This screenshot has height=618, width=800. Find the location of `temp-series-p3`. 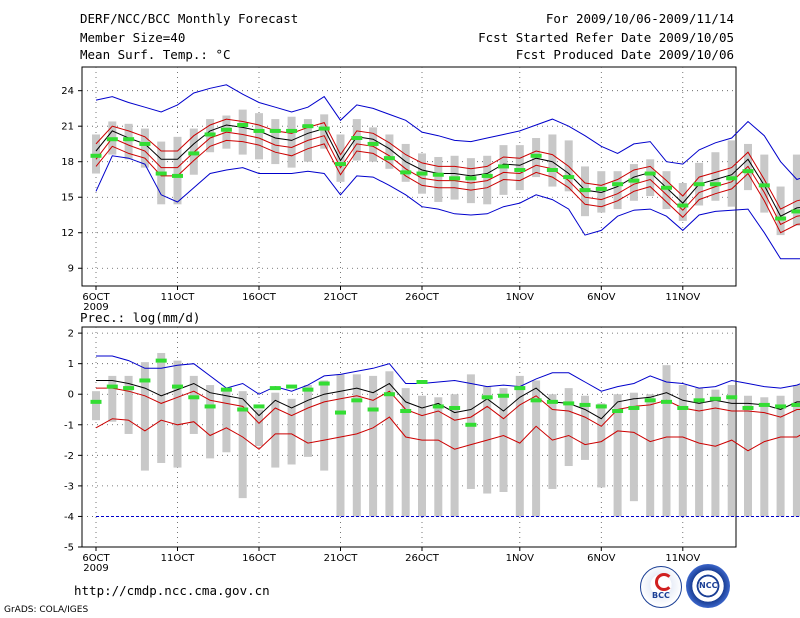

temp-series-p3 is located at coordinates (447, 186).